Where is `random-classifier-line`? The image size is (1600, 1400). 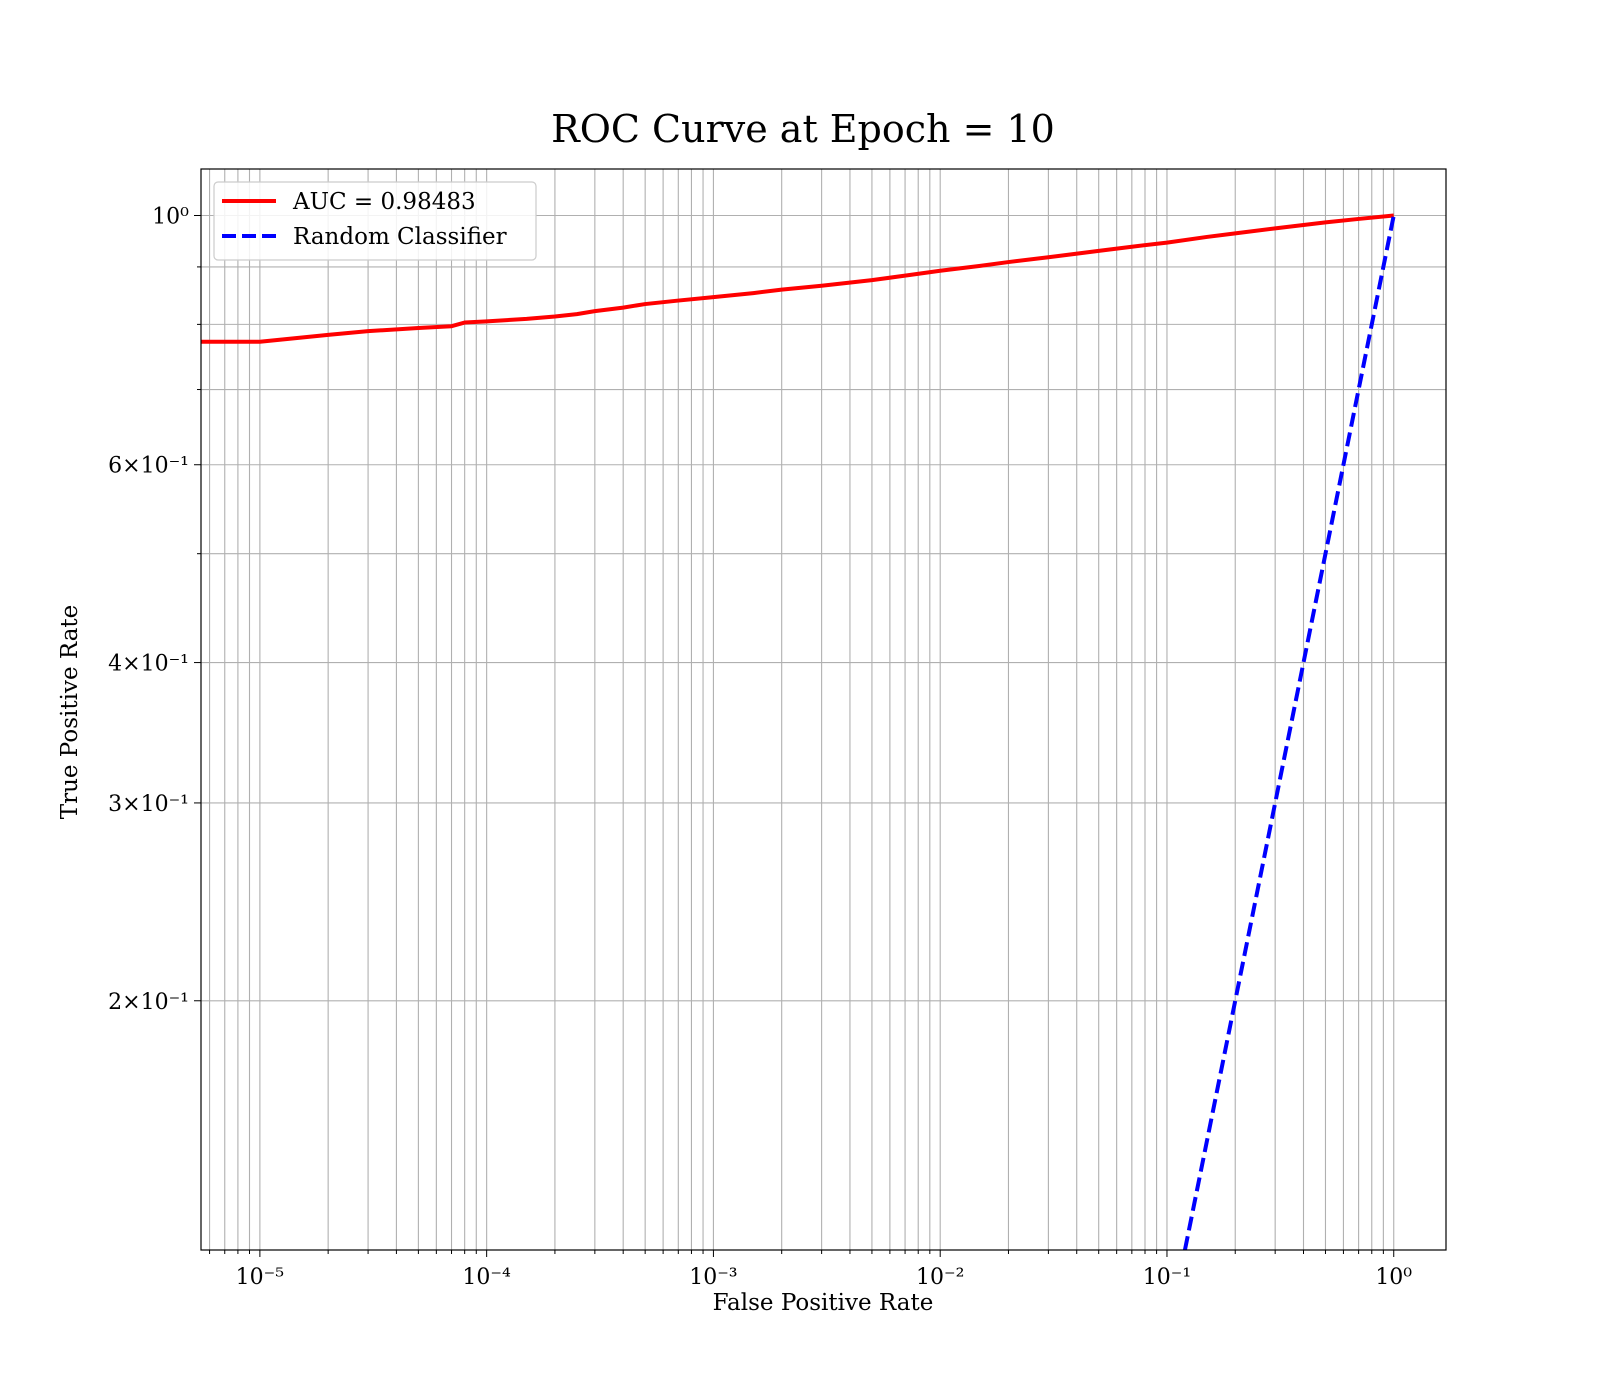 random-classifier-line is located at coordinates (1289, 732).